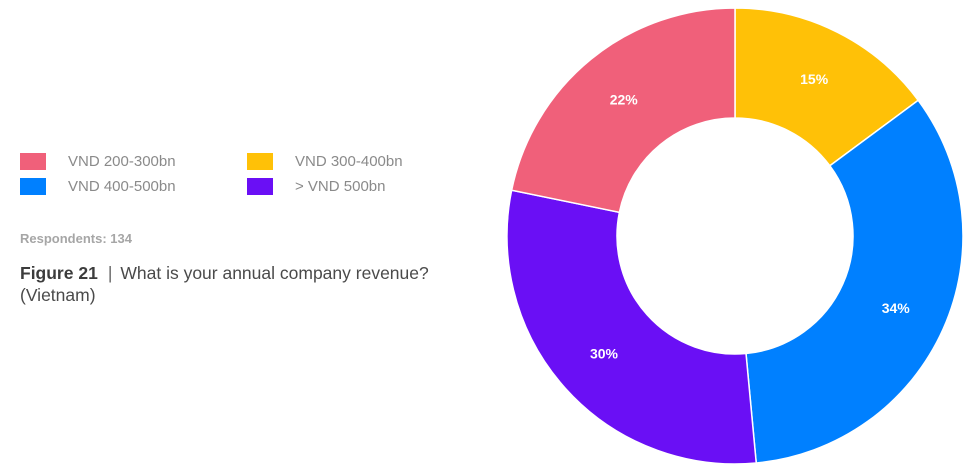 This screenshot has width=975, height=474. What do you see at coordinates (814, 79) in the screenshot?
I see `donut-slice-label-1: 15%` at bounding box center [814, 79].